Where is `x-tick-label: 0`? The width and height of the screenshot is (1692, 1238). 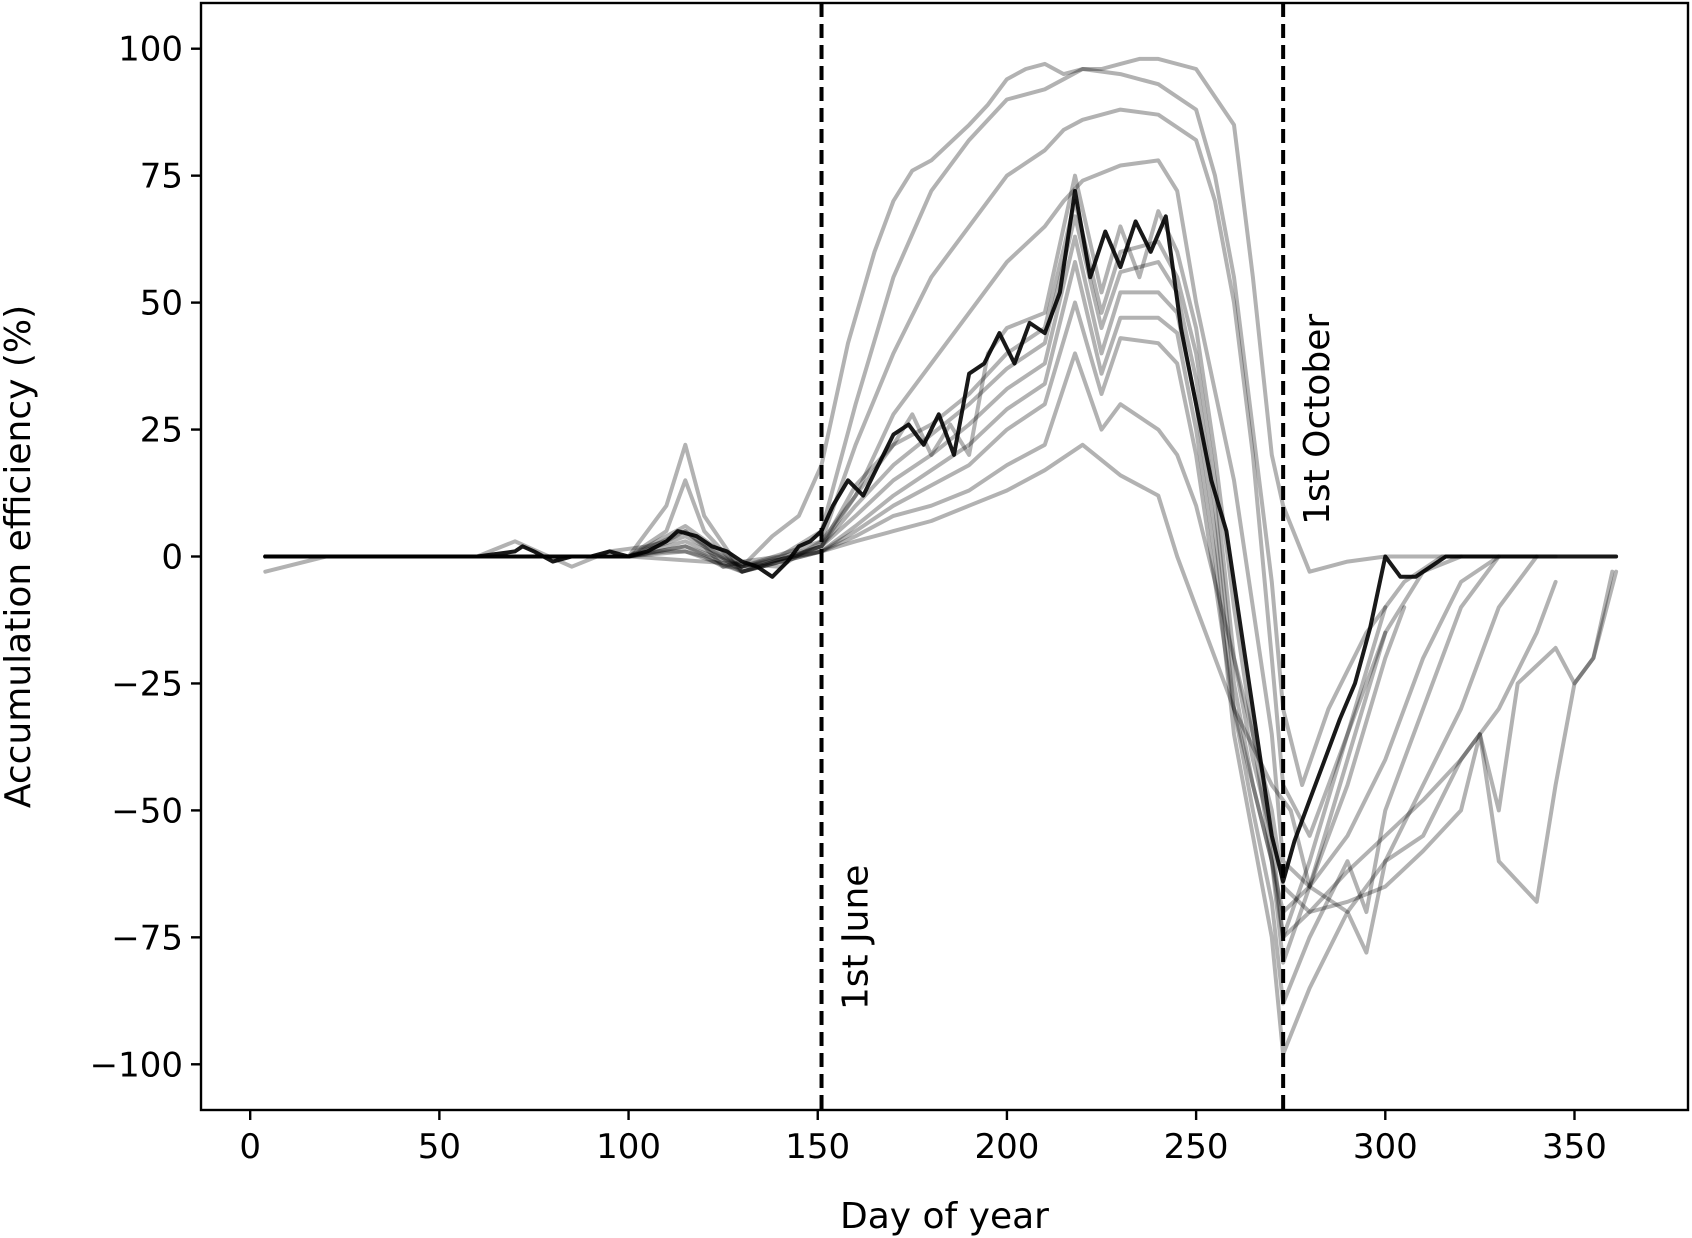 x-tick-label: 0 is located at coordinates (250, 1147).